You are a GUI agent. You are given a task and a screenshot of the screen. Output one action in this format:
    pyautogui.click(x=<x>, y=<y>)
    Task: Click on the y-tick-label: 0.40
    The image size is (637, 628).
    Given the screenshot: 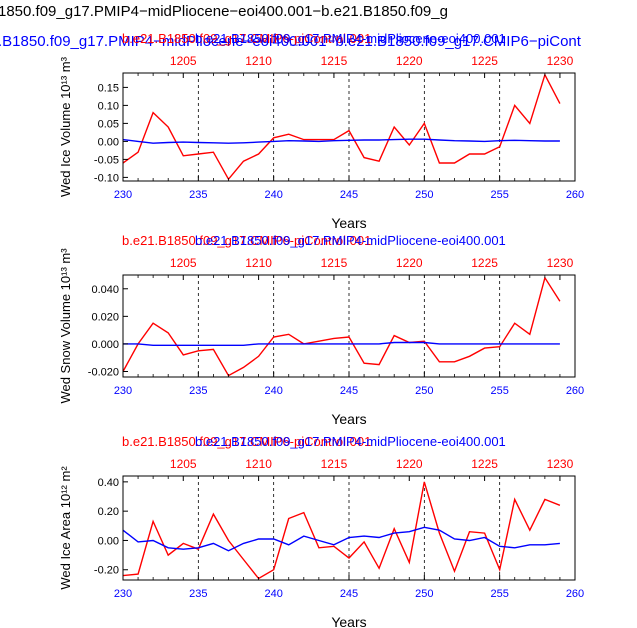 What is the action you would take?
    pyautogui.click(x=108, y=483)
    